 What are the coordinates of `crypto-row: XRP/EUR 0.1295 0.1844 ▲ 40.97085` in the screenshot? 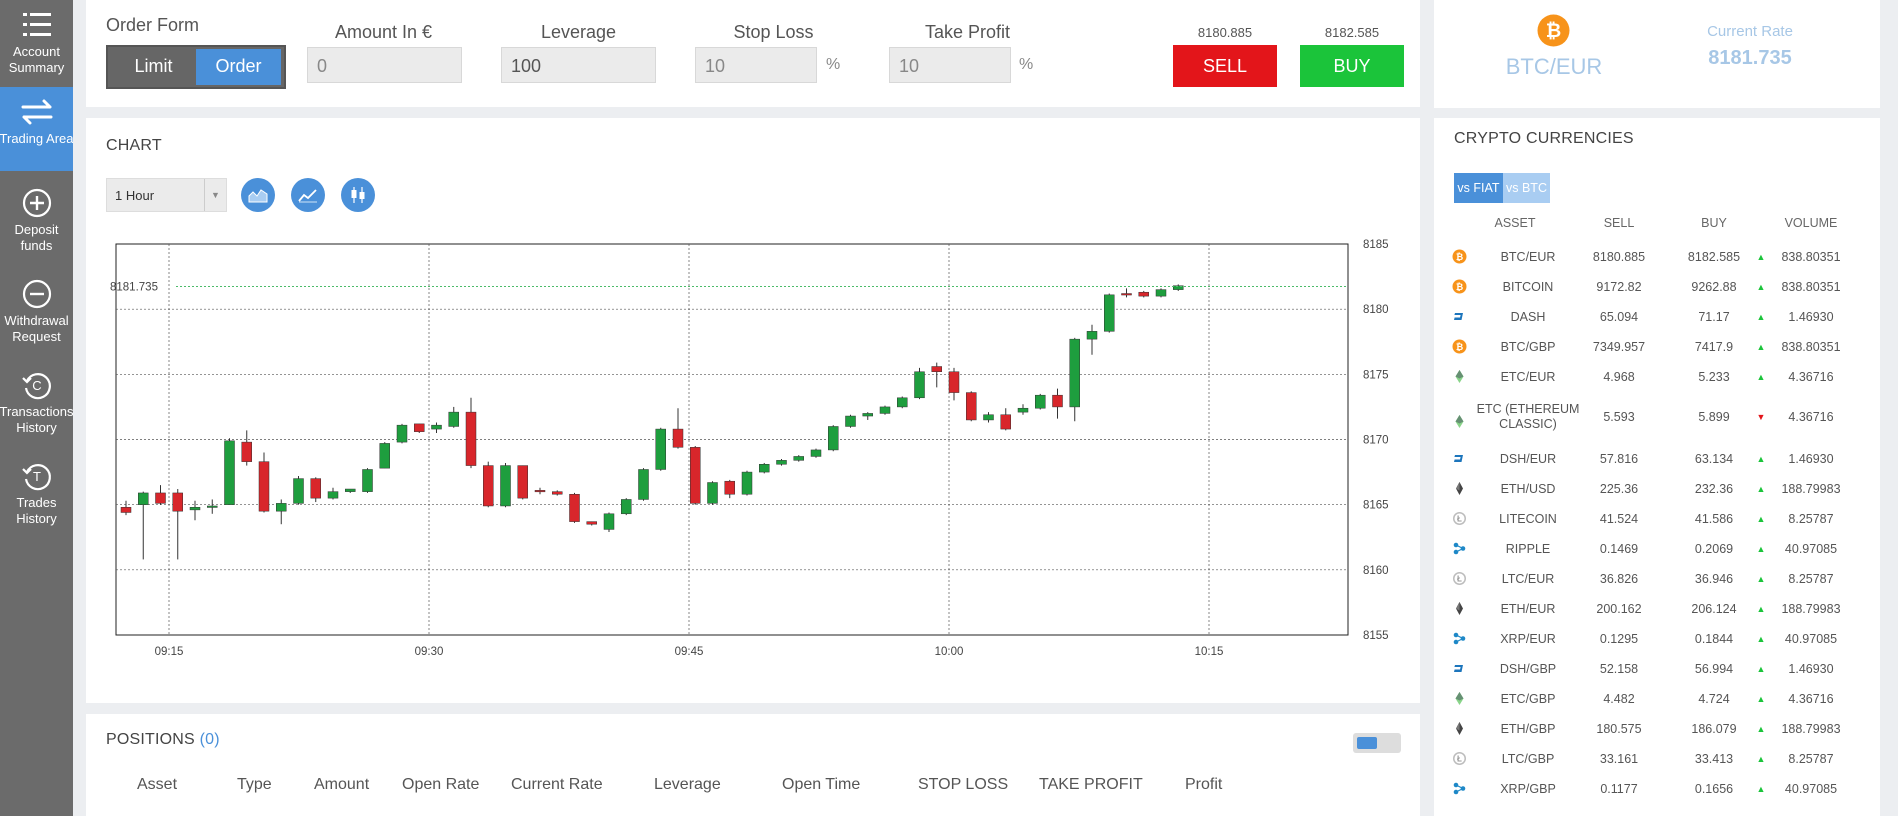 It's located at (1654, 639).